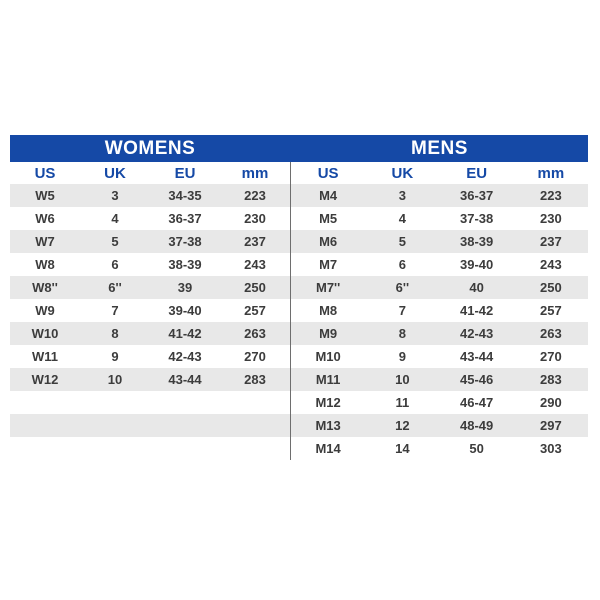 This screenshot has width=600, height=600. Describe the element at coordinates (45, 379) in the screenshot. I see `size-cell: W12` at that location.